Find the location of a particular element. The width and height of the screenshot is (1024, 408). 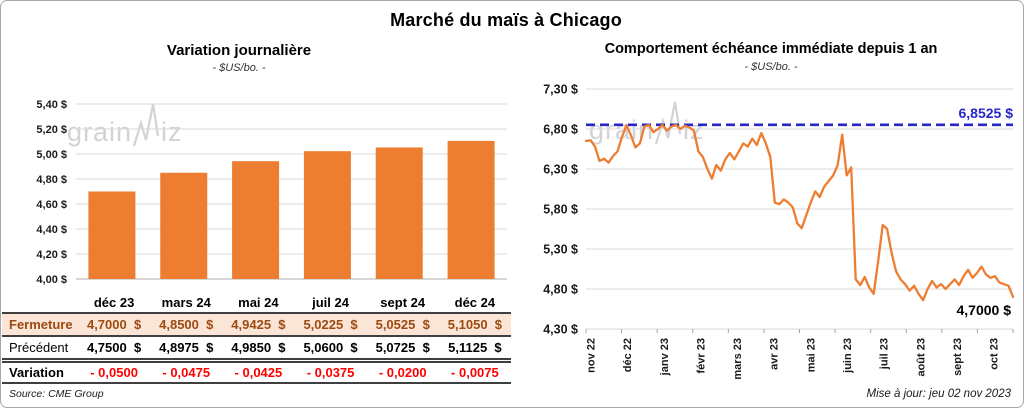

y-tick-label: 5,80 $ is located at coordinates (560, 210).